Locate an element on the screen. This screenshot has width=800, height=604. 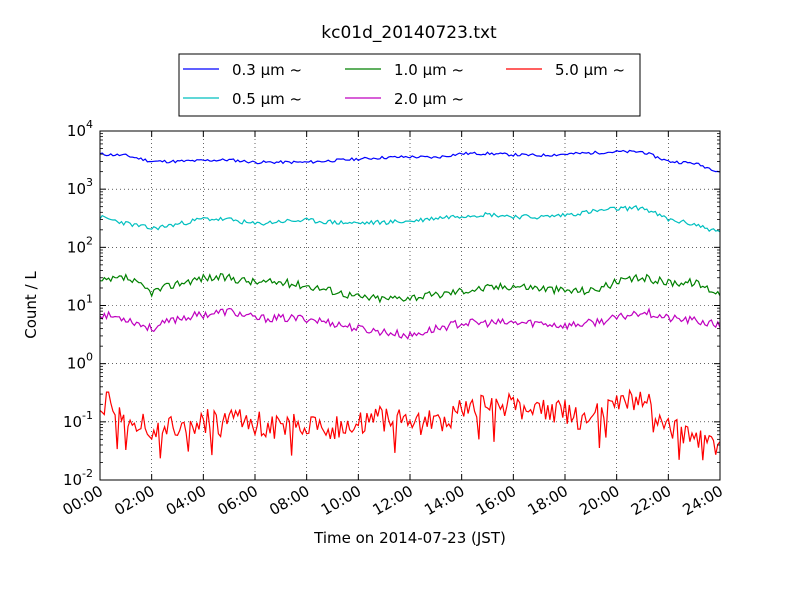
legend-label-3: 2.0 μm ~ is located at coordinates (429, 99).